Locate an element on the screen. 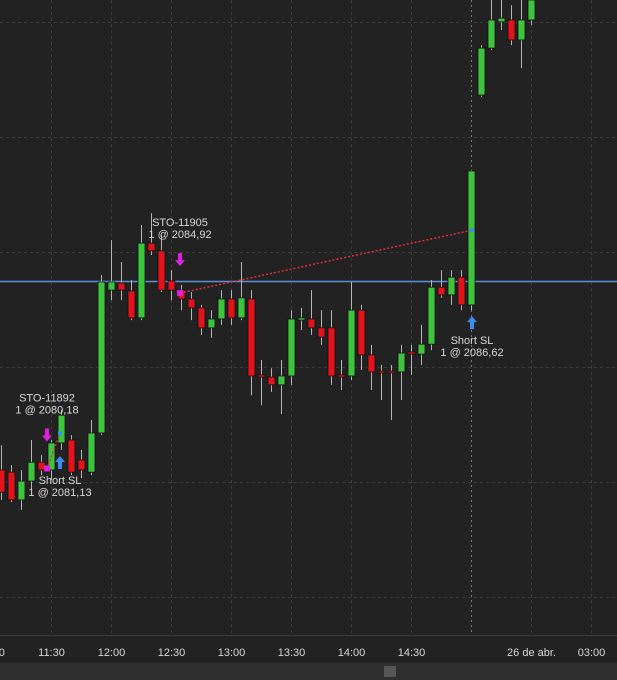 The image size is (617, 680). x-tick-label: 26 de abr. is located at coordinates (531, 653).